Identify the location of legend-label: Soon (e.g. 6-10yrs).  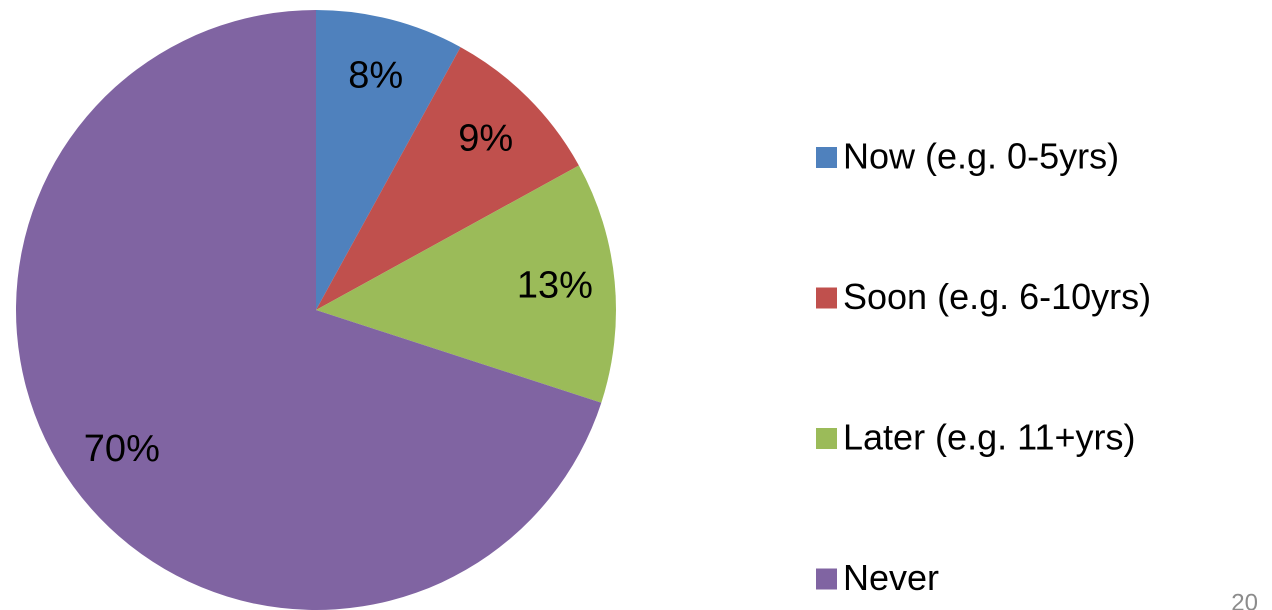
(997, 296).